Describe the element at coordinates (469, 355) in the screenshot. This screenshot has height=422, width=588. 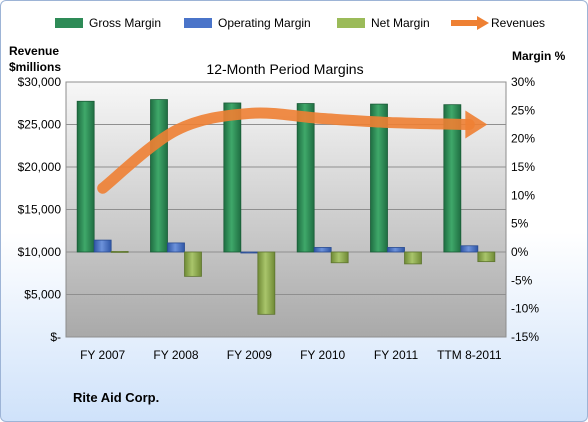
I see `category-label: TTM 8-2011` at that location.